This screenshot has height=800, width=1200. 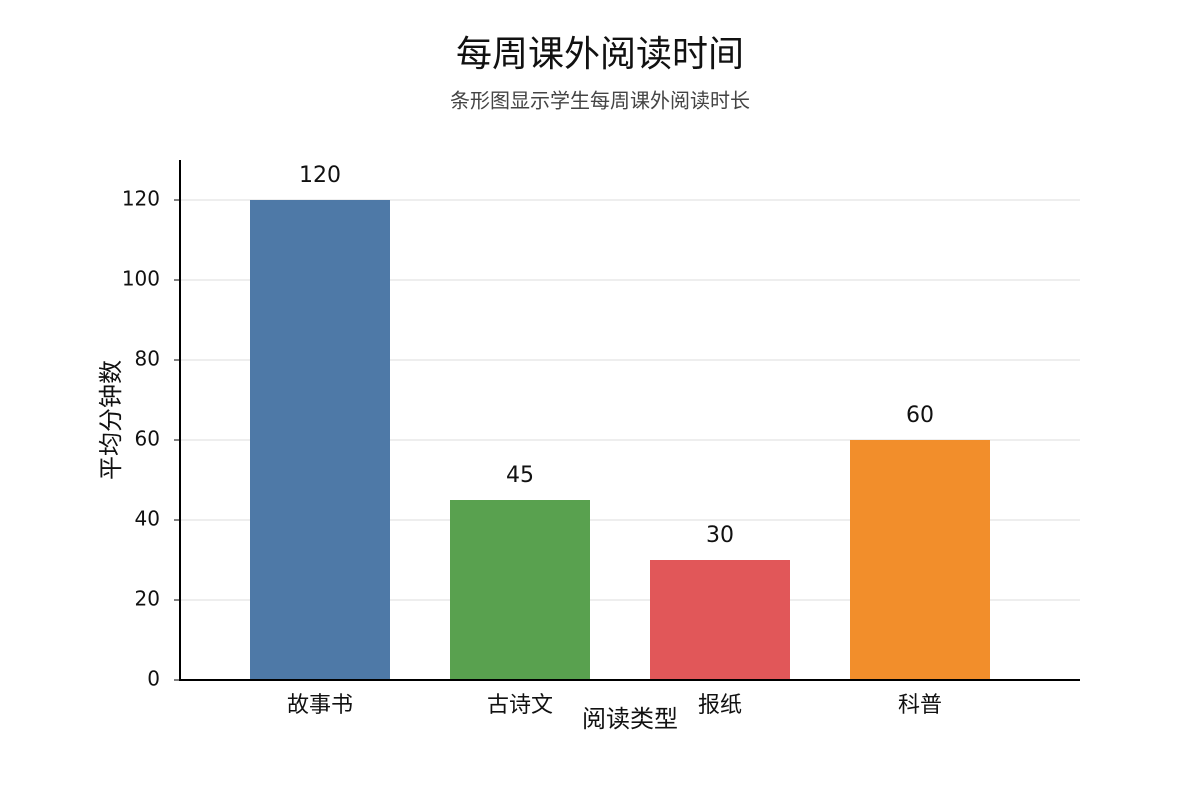 I want to click on x-tick-label: 报纸, so click(x=720, y=705).